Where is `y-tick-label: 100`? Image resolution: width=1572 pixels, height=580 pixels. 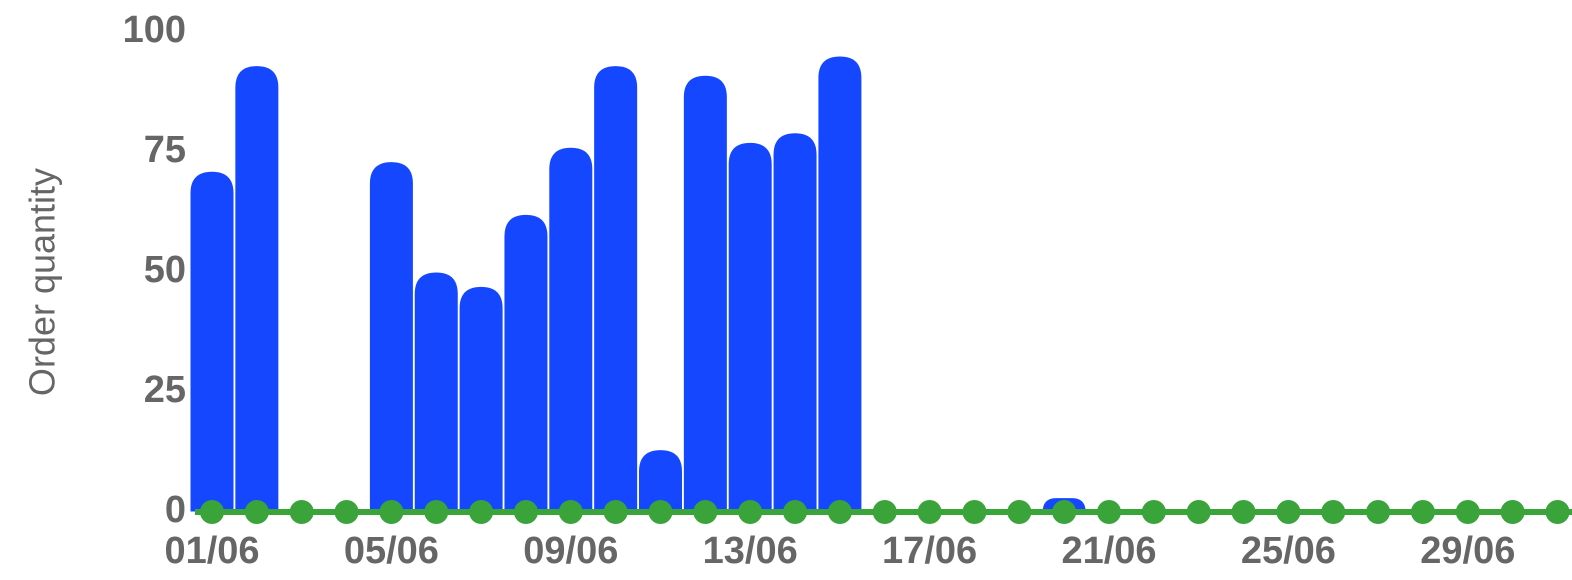
y-tick-label: 100 is located at coordinates (154, 30).